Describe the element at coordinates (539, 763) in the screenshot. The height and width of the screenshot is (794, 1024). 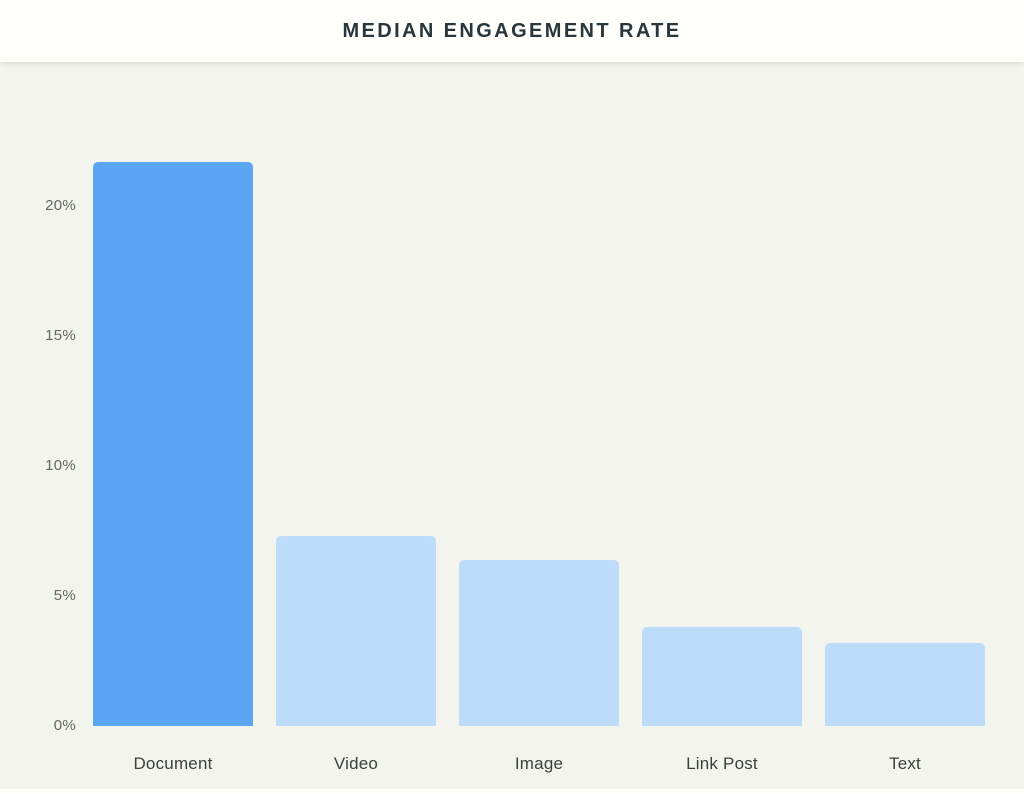
I see `x-axis-label-image: Image` at that location.